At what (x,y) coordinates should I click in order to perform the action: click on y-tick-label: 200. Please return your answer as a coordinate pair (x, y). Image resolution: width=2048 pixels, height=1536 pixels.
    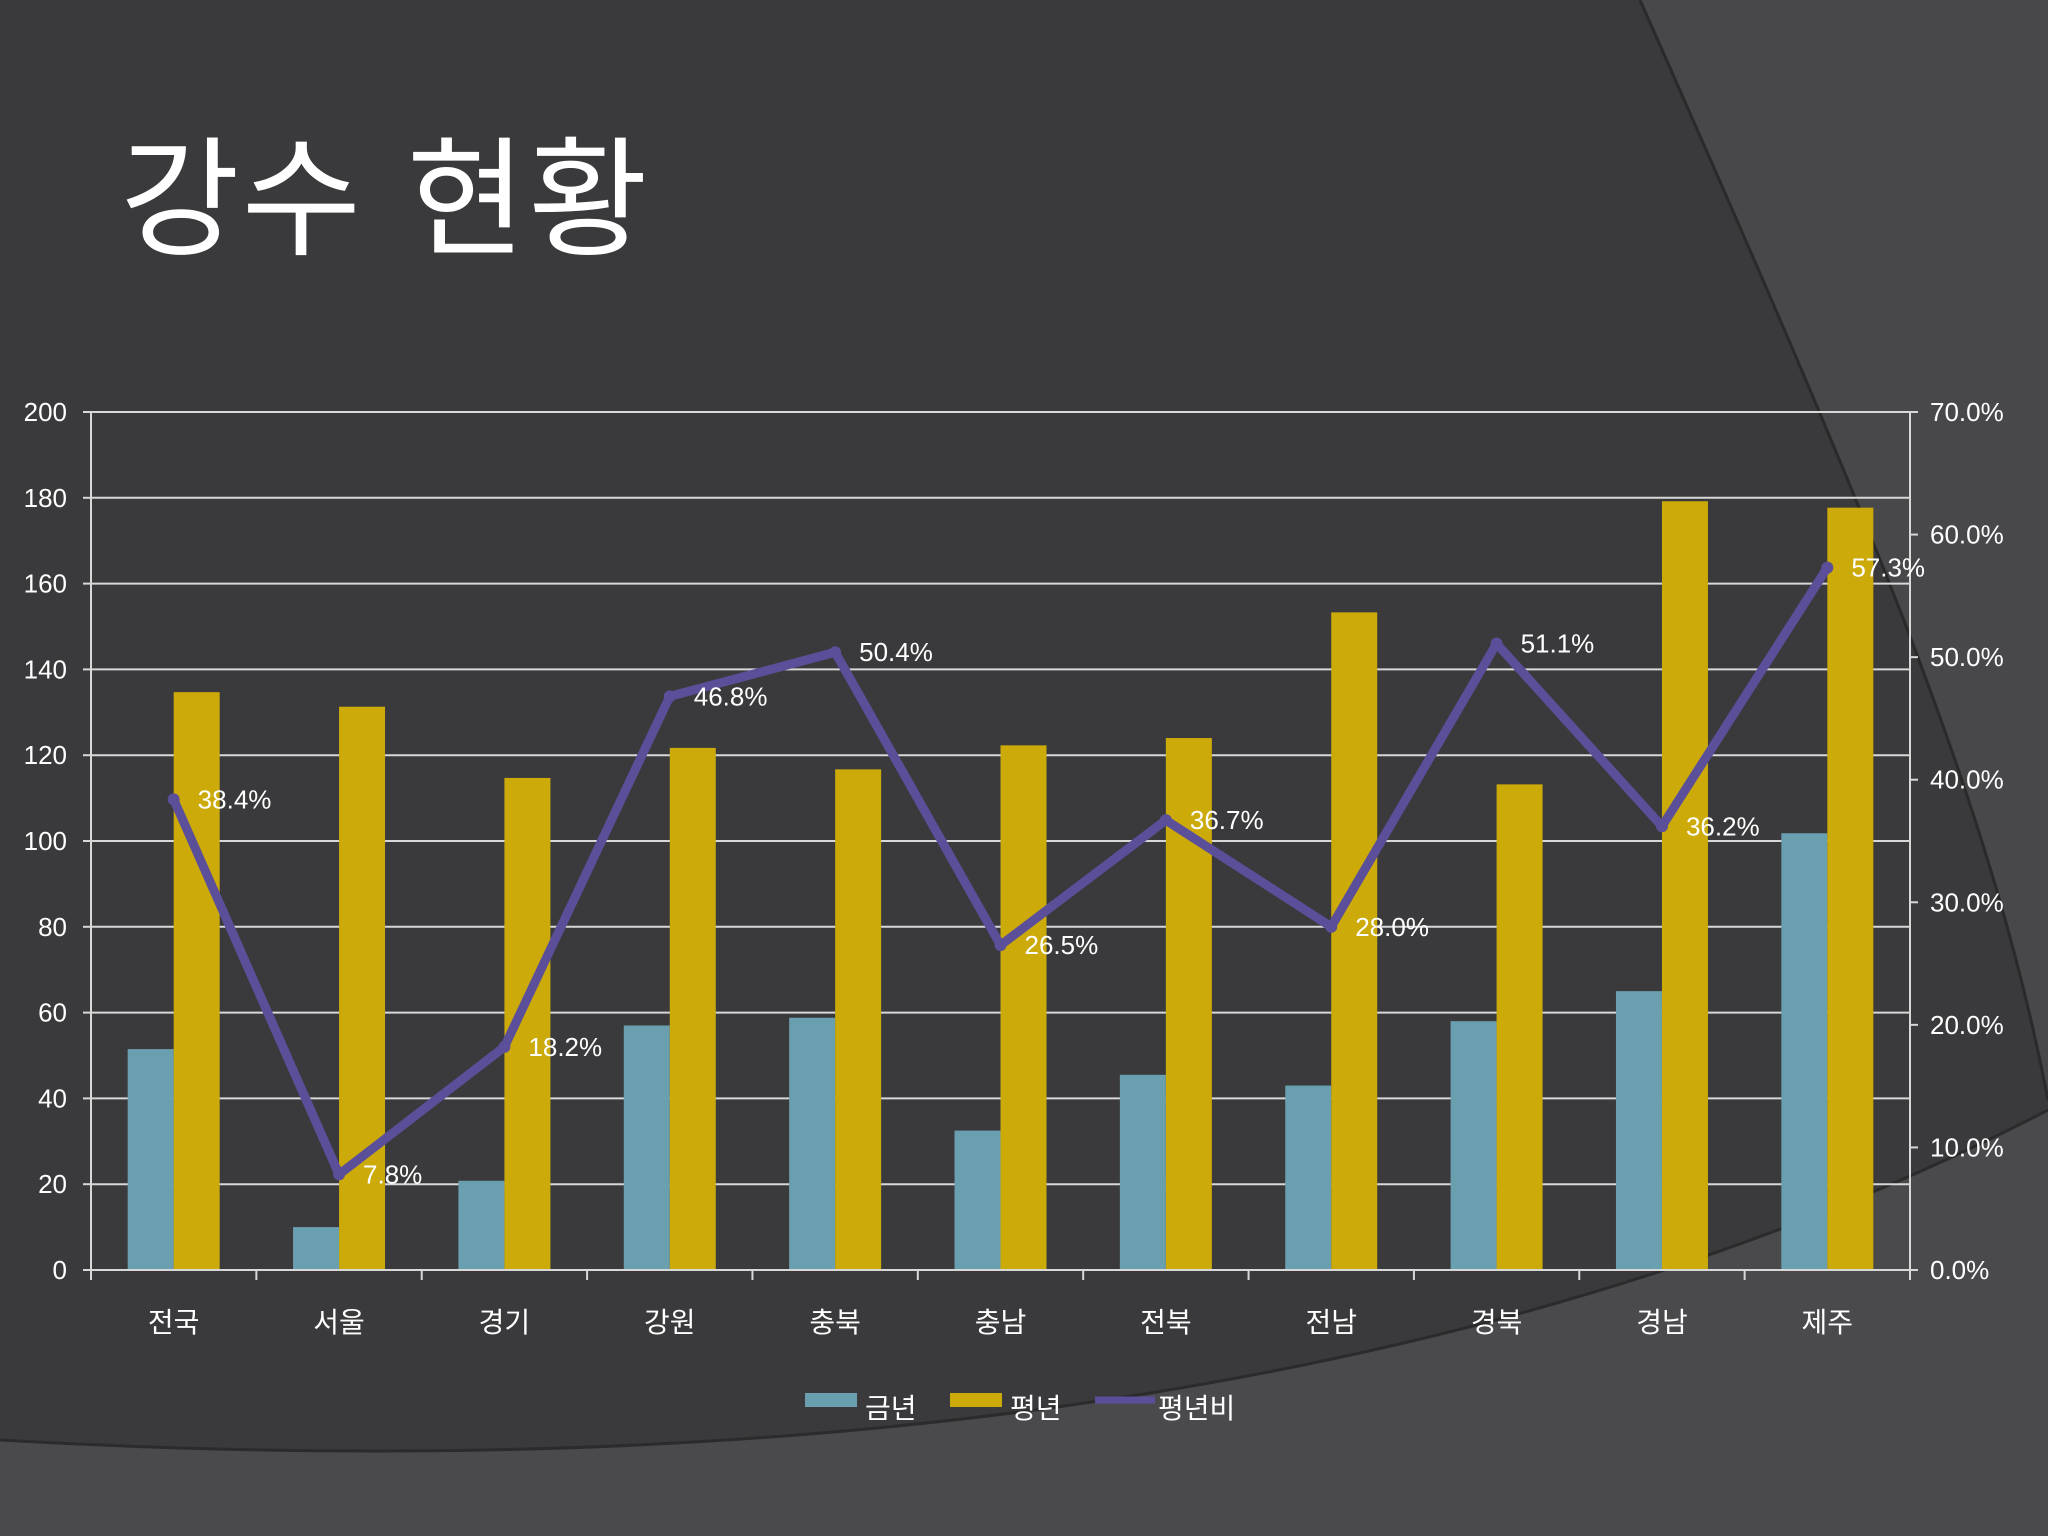
    Looking at the image, I should click on (45, 412).